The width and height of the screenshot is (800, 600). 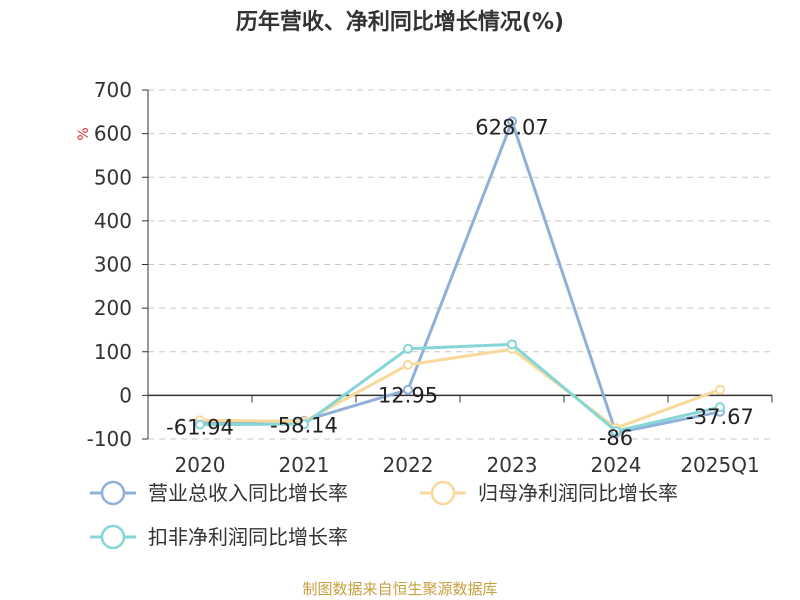 I want to click on data-label: -86, so click(x=616, y=438).